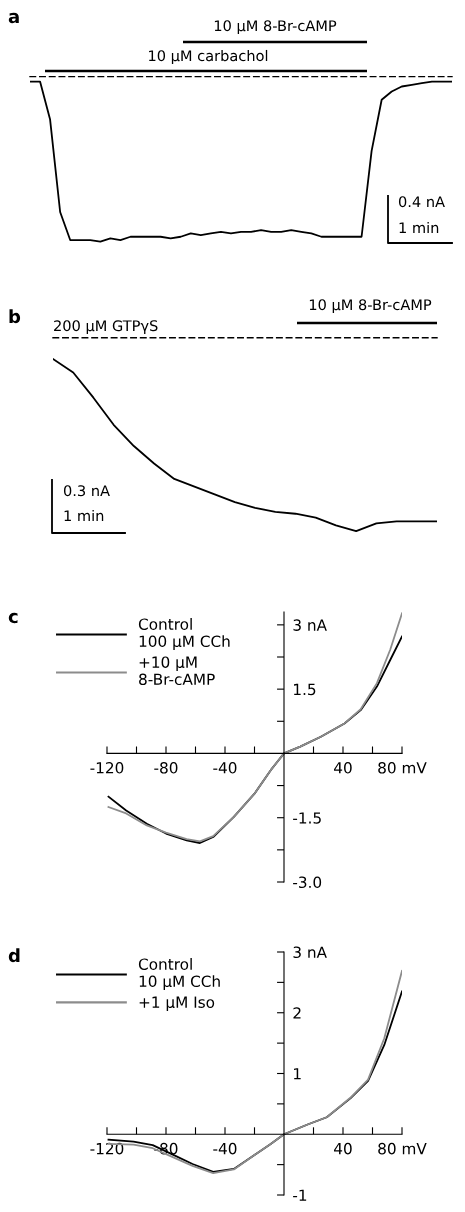 The image size is (465, 1212). Describe the element at coordinates (208, 57) in the screenshot. I see `text: 10 µM carbachol` at that location.